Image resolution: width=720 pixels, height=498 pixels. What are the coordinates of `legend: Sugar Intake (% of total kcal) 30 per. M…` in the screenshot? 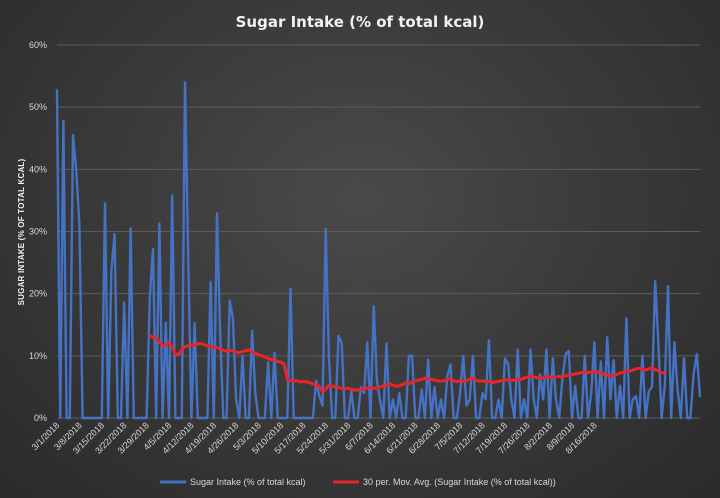 It's located at (358, 482).